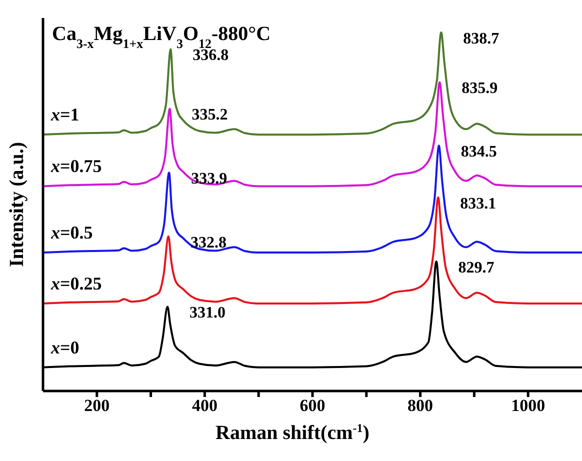 This screenshot has width=582, height=461. I want to click on series-label: x=0.75, so click(76, 166).